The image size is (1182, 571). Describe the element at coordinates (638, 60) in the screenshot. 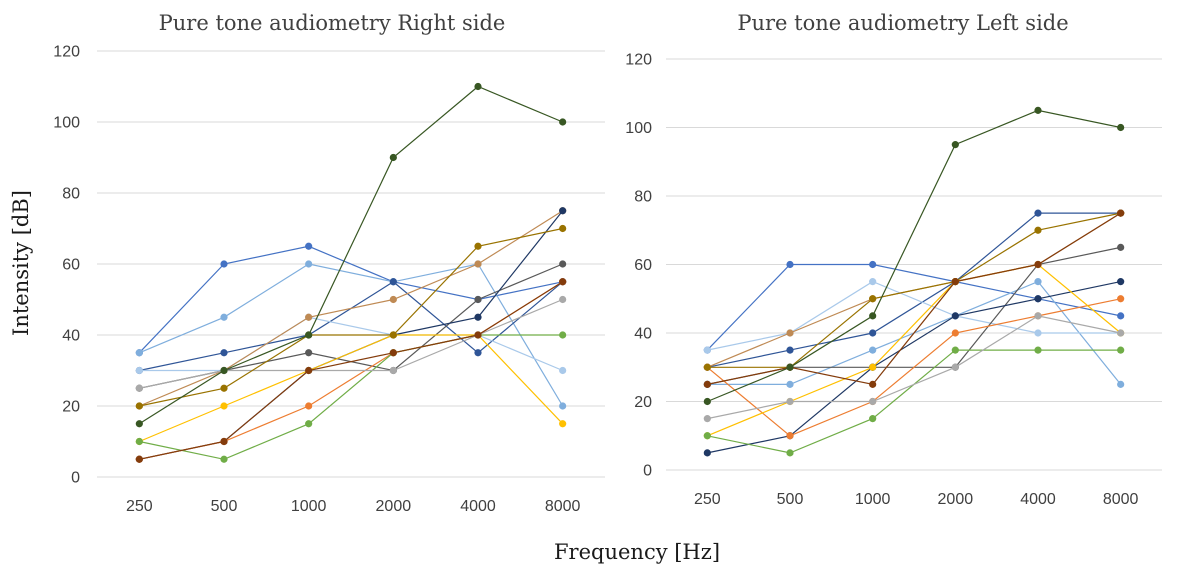

I see `y-tick-label: 120` at that location.